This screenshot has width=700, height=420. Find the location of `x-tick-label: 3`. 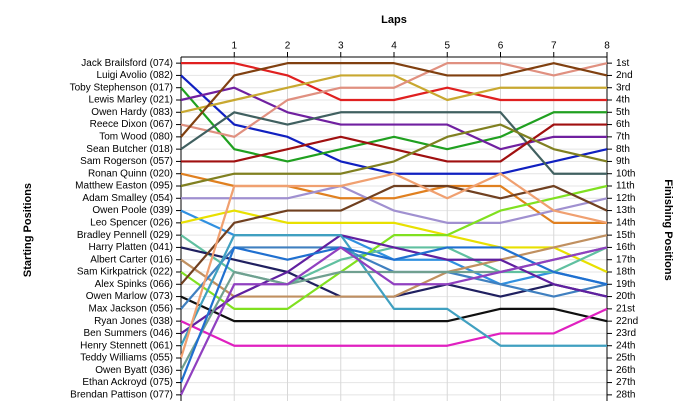

x-tick-label: 3 is located at coordinates (341, 46).